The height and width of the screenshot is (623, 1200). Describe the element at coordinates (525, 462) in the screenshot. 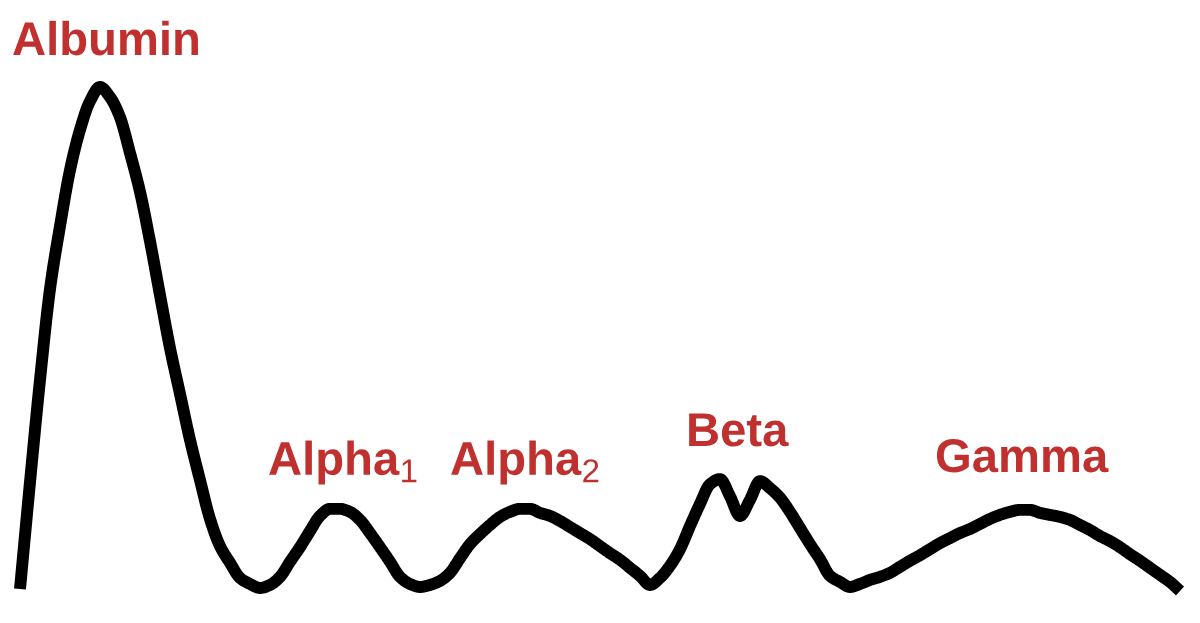

I see `annotation: Alpha$_{2}$` at that location.